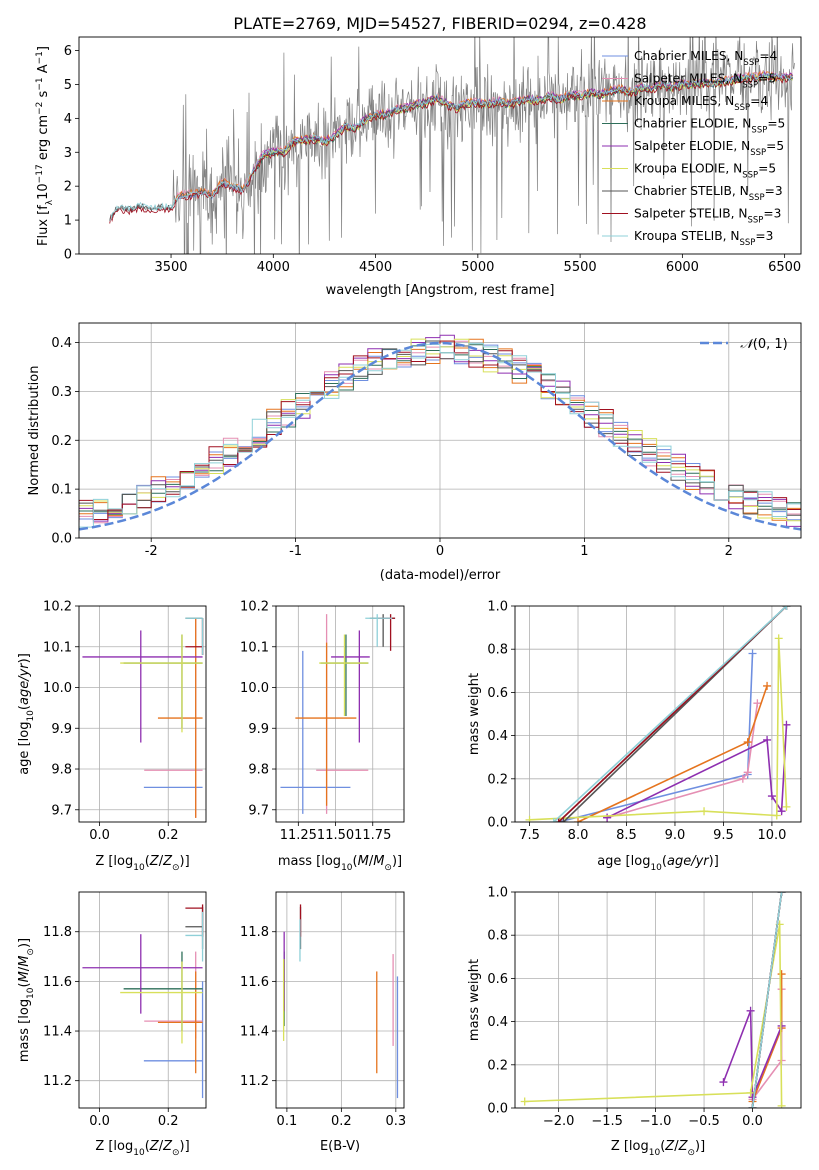 This screenshot has height=1170, width=819. What do you see at coordinates (584, 551) in the screenshot?
I see `x-tick-label: 1` at bounding box center [584, 551].